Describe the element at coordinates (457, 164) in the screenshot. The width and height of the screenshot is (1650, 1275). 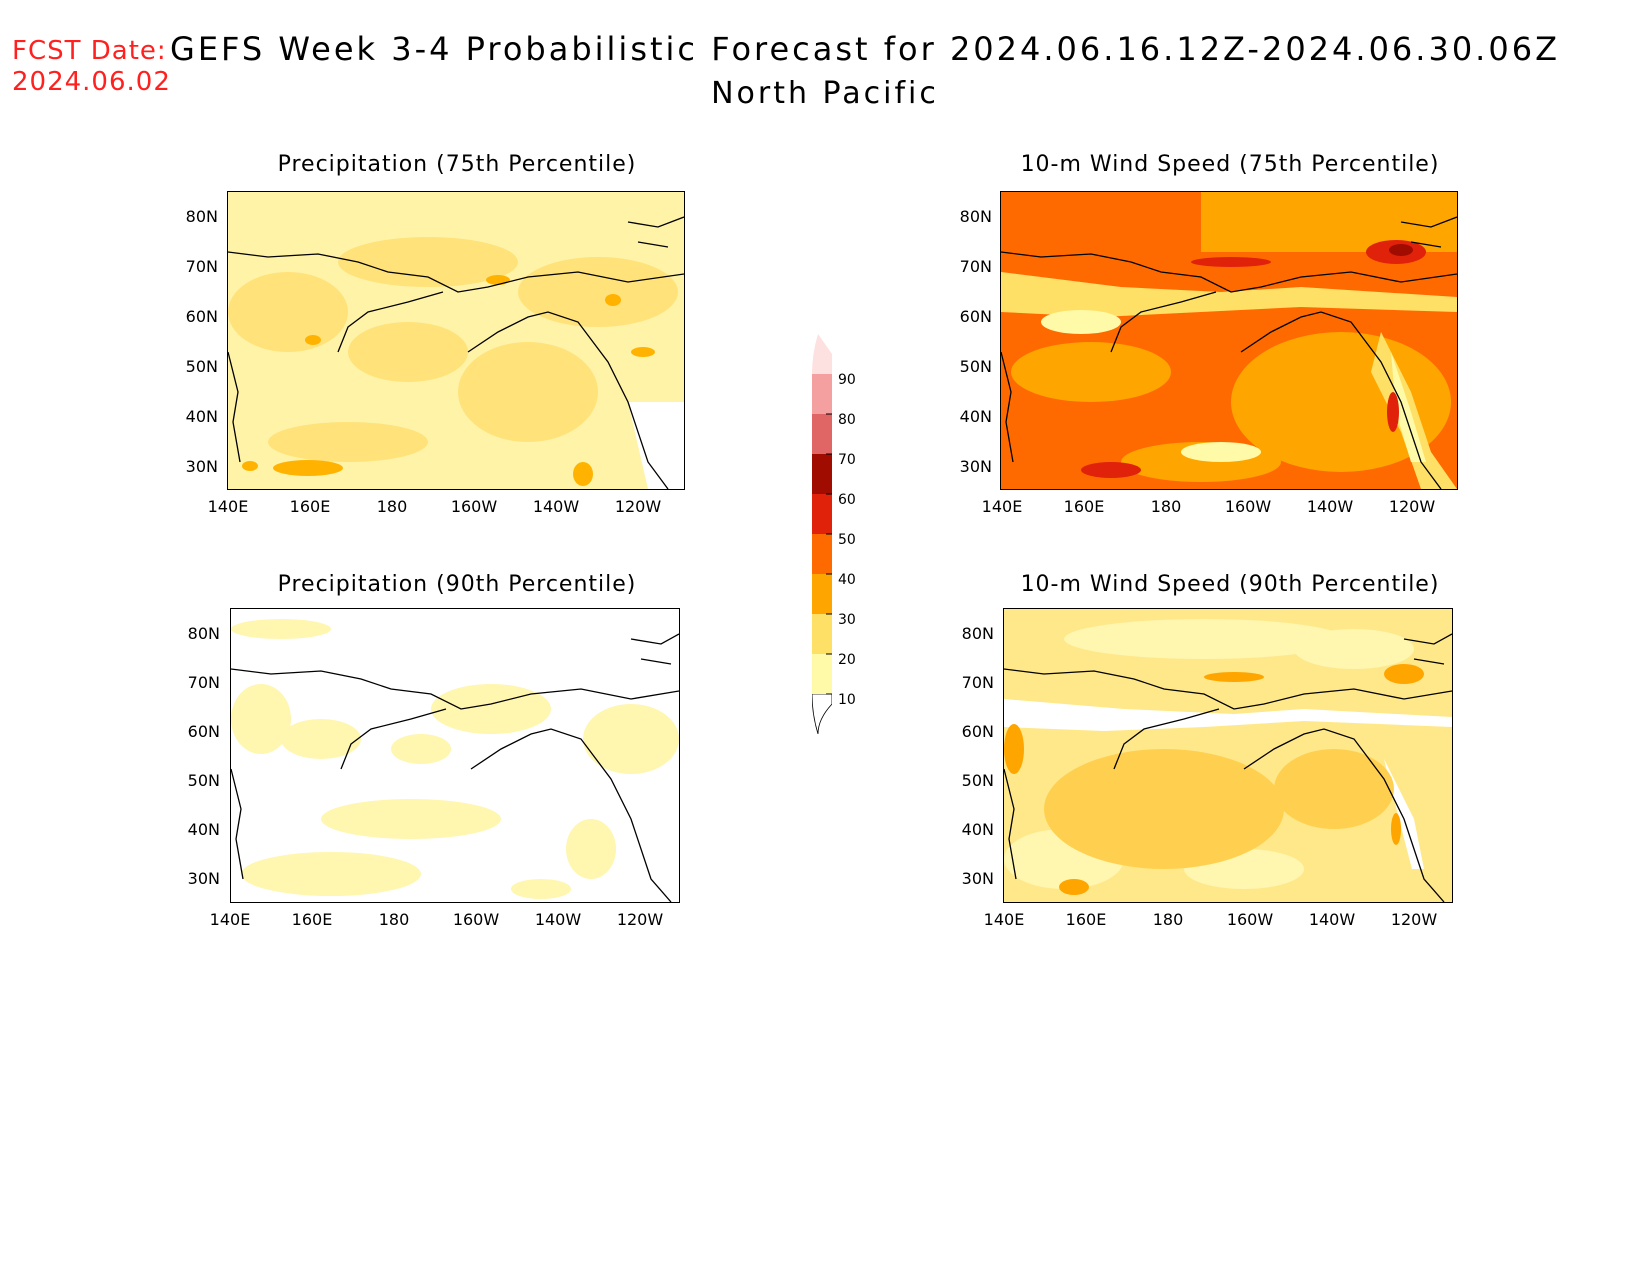
I see `panel-title-precip-75: Precipitation (75th Percentile)` at that location.